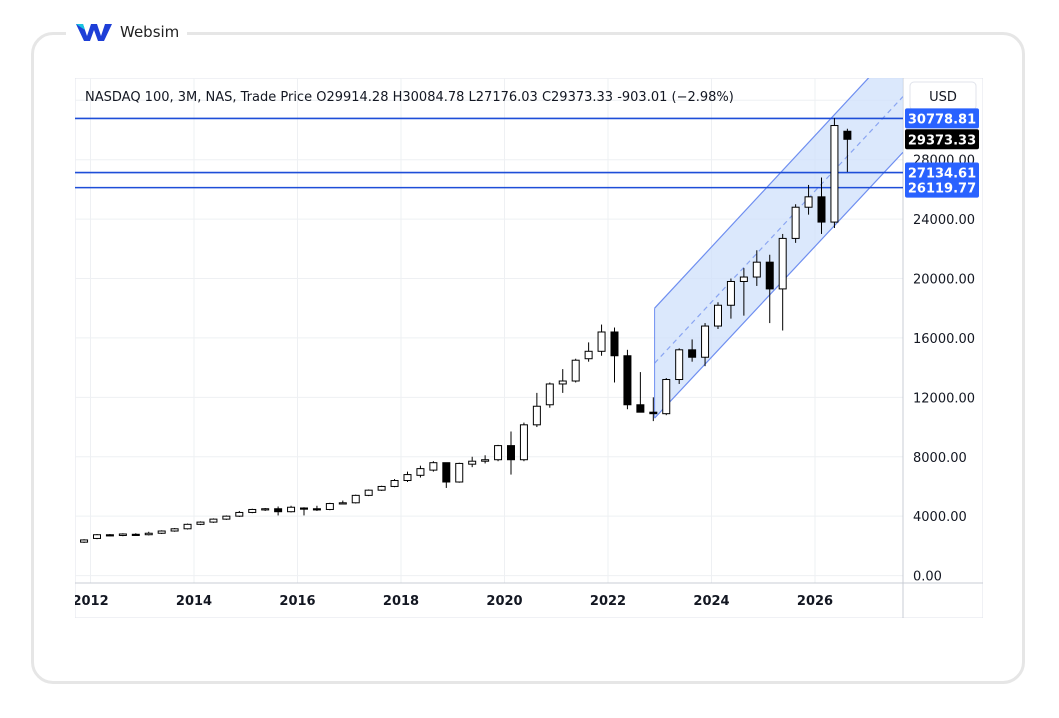 This screenshot has height=718, width=1059. I want to click on level-price-label: 26119.77, so click(942, 189).